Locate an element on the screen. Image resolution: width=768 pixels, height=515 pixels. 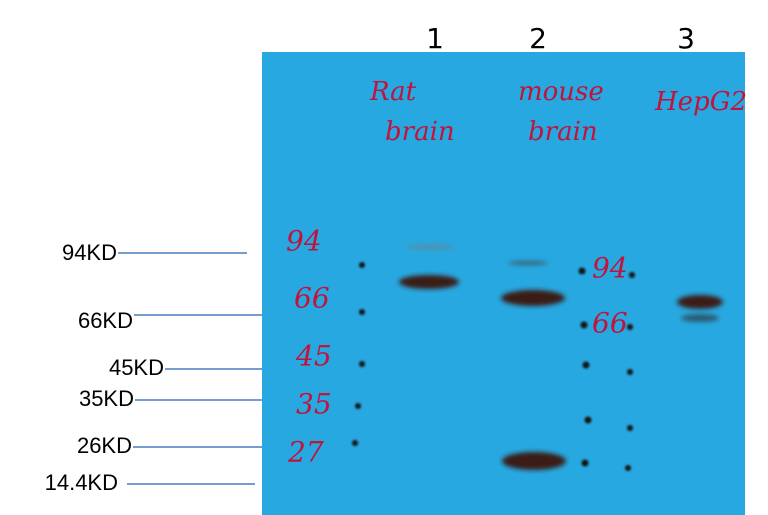
sample-label: Rat is located at coordinates (393, 92).